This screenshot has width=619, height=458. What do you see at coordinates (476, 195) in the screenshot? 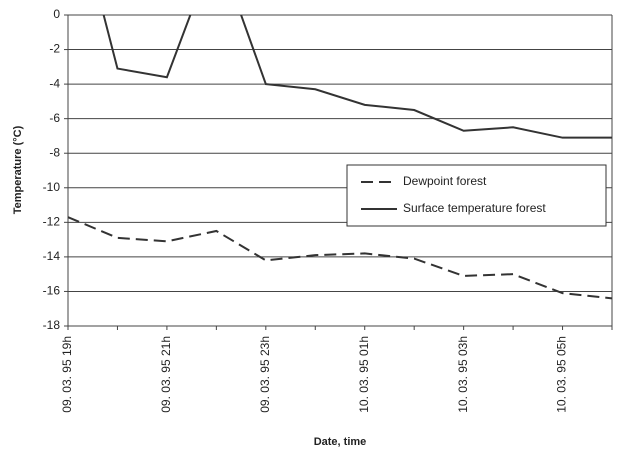
I see `legend-box` at bounding box center [476, 195].